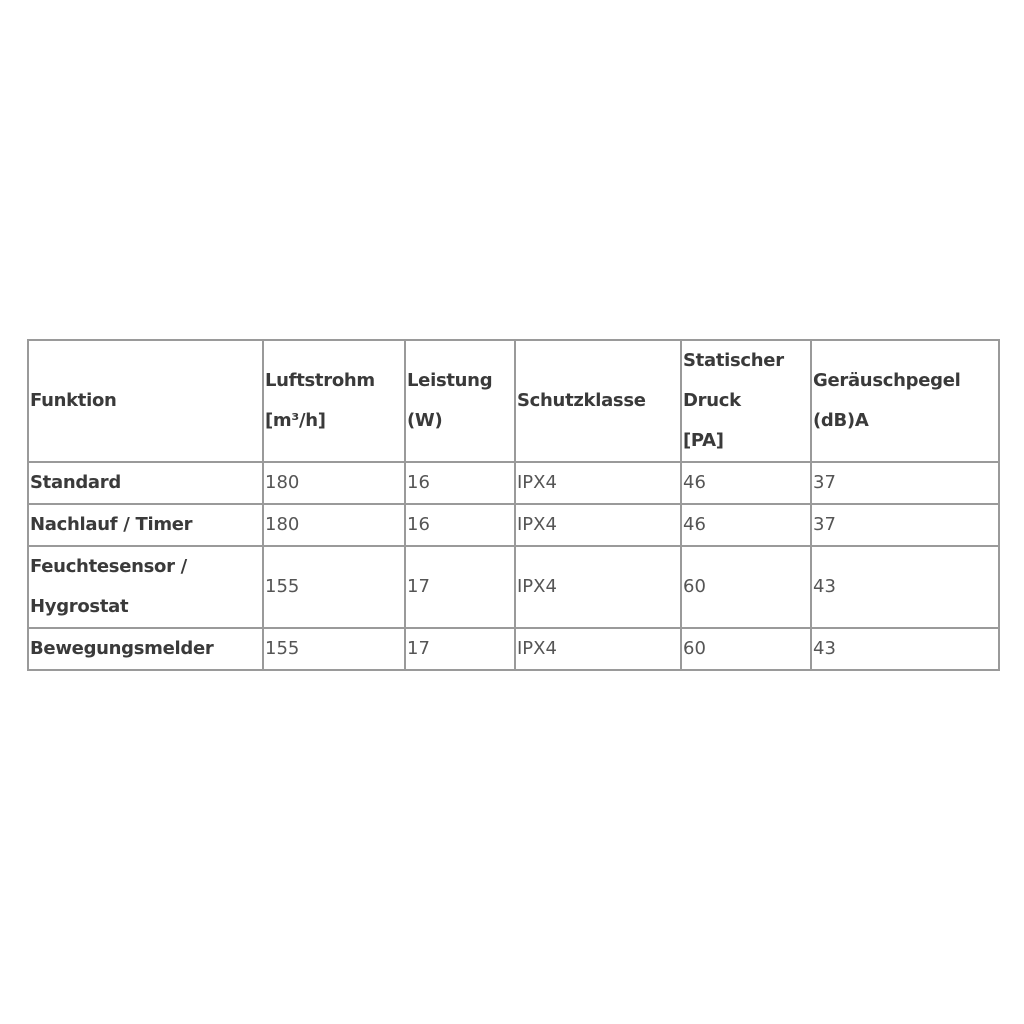  Describe the element at coordinates (145, 587) in the screenshot. I see `cell-funktion: Feuchtesensor / Hygrostat` at that location.